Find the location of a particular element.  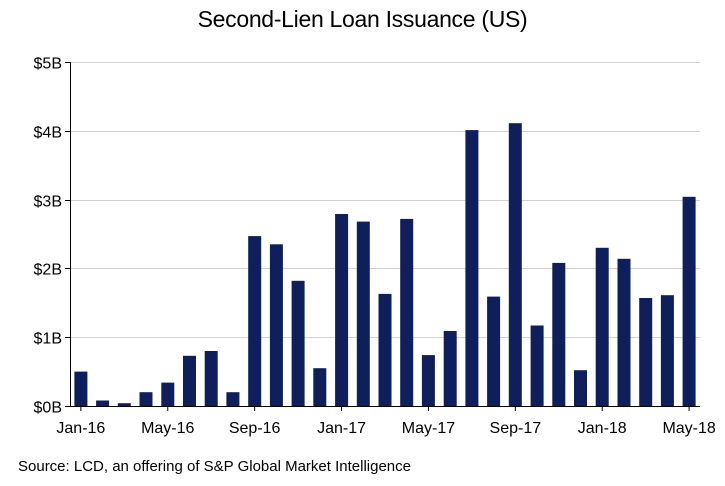

y-tick-label: $3B is located at coordinates (48, 202).